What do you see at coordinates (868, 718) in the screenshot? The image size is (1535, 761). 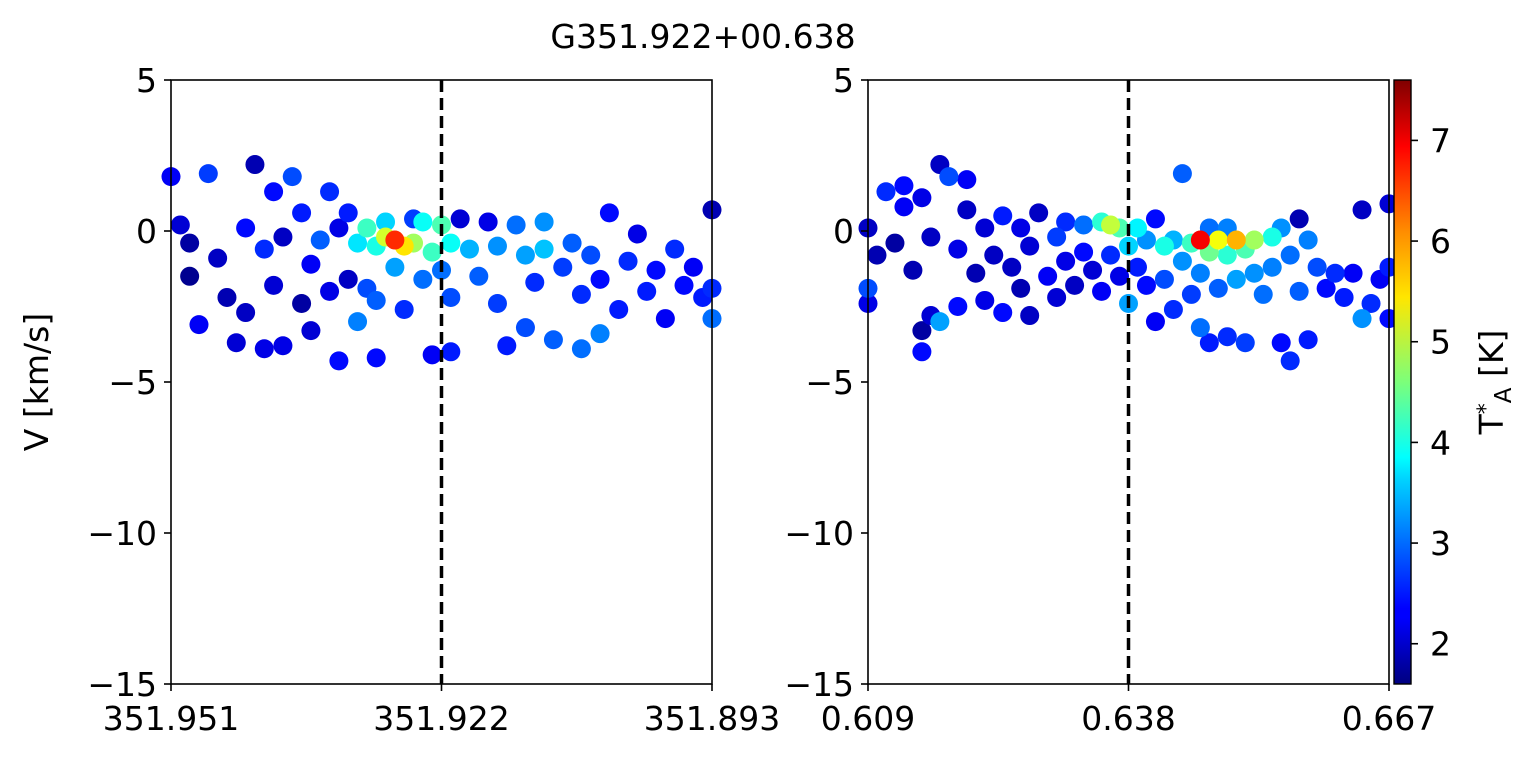 I see `x-tick-label: 0.609` at bounding box center [868, 718].